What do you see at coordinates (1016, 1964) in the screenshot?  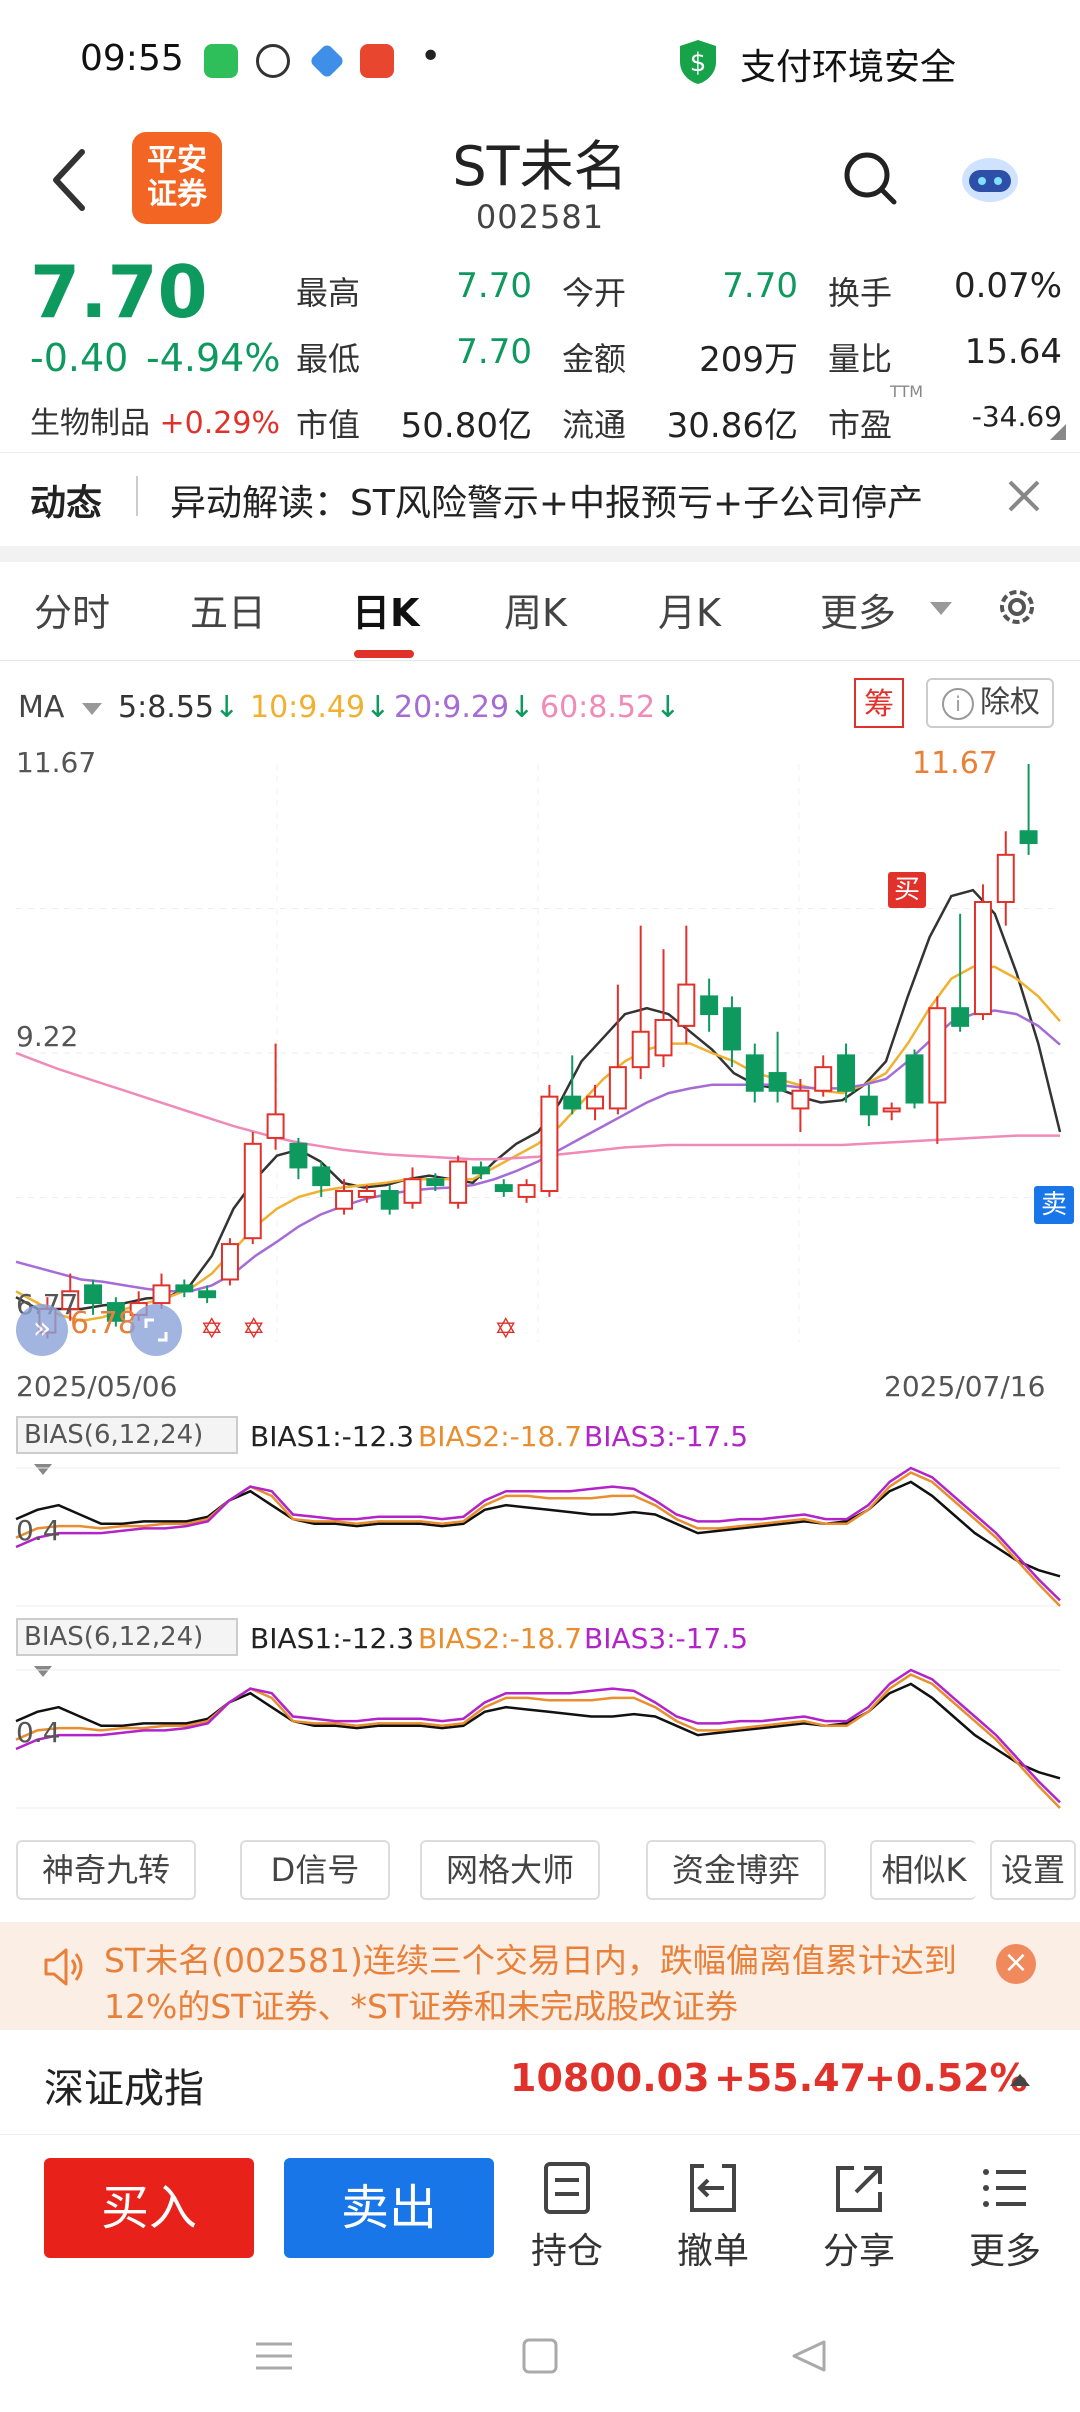 I see `close-icon: ×` at bounding box center [1016, 1964].